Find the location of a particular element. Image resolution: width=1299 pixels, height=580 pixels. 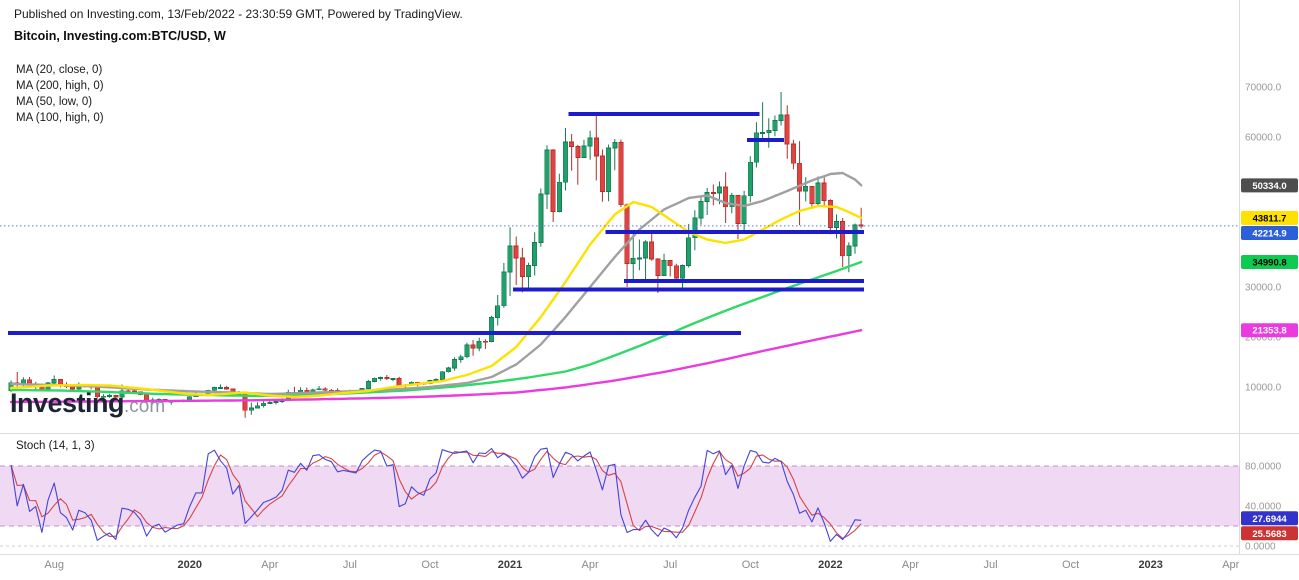

svg-text: 42214.9 is located at coordinates (1269, 233).